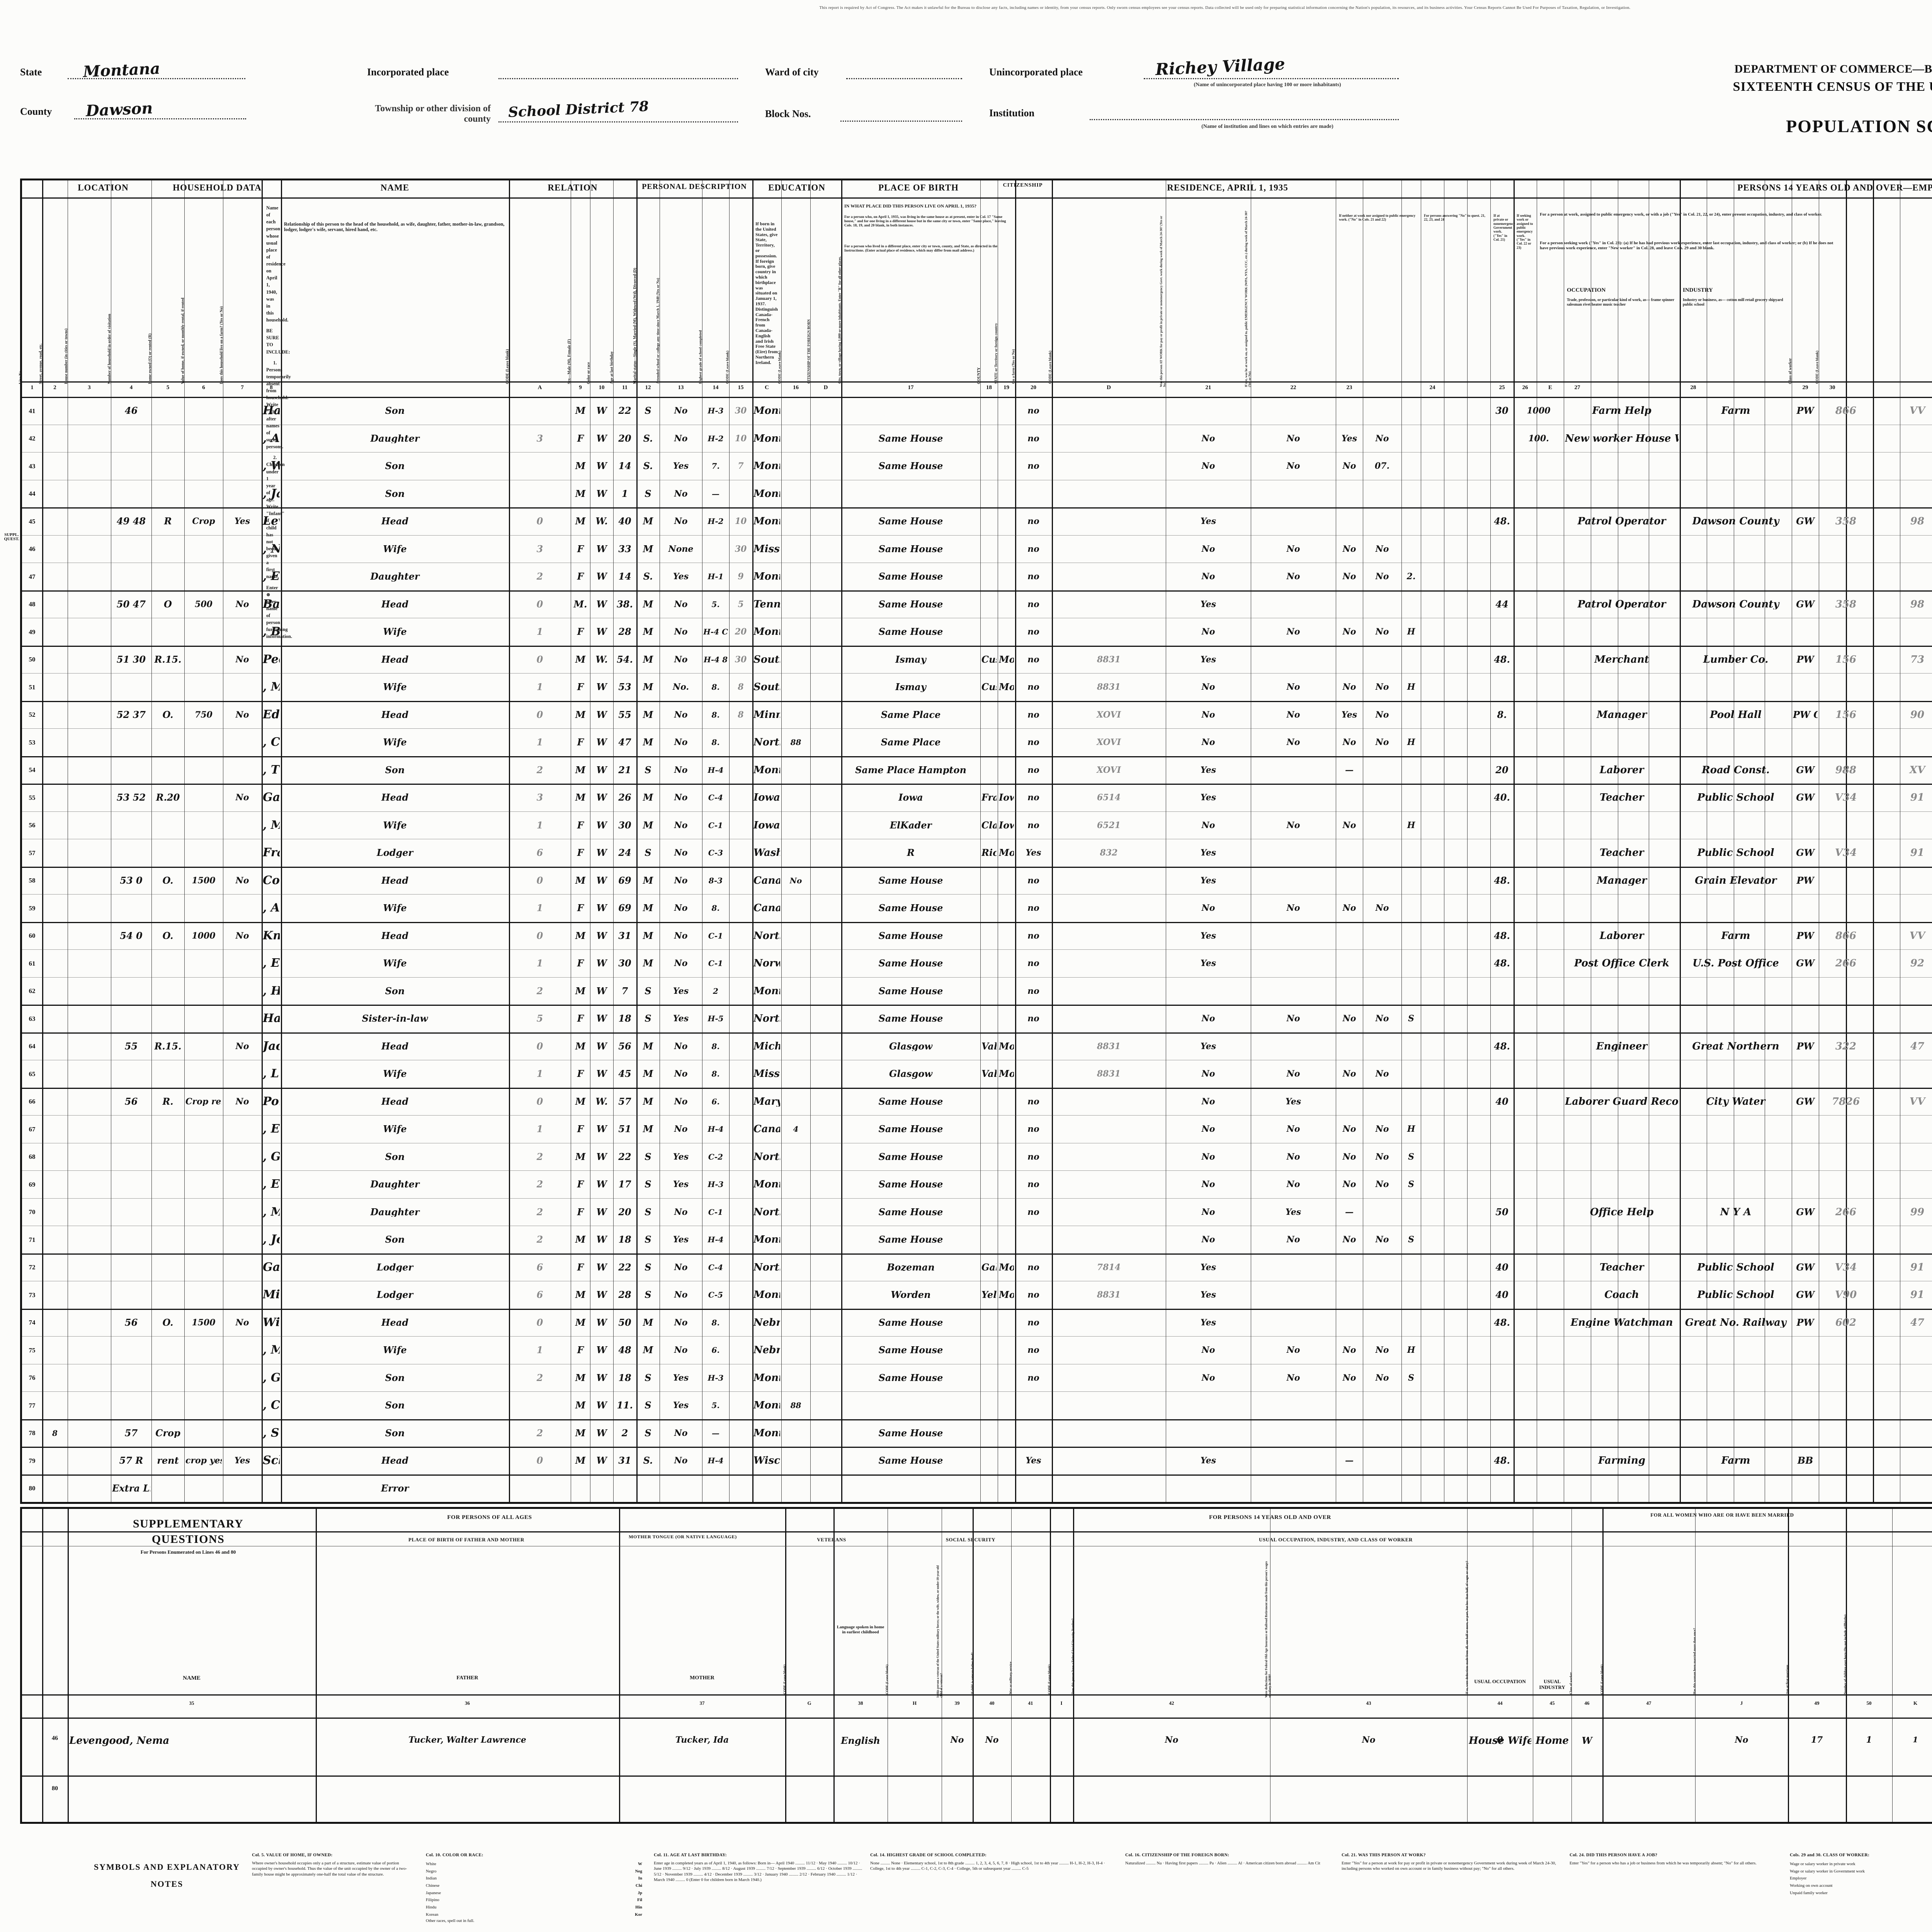 The image size is (1932, 1932). I want to click on cell-birthplace: South Dakota, so click(766, 687).